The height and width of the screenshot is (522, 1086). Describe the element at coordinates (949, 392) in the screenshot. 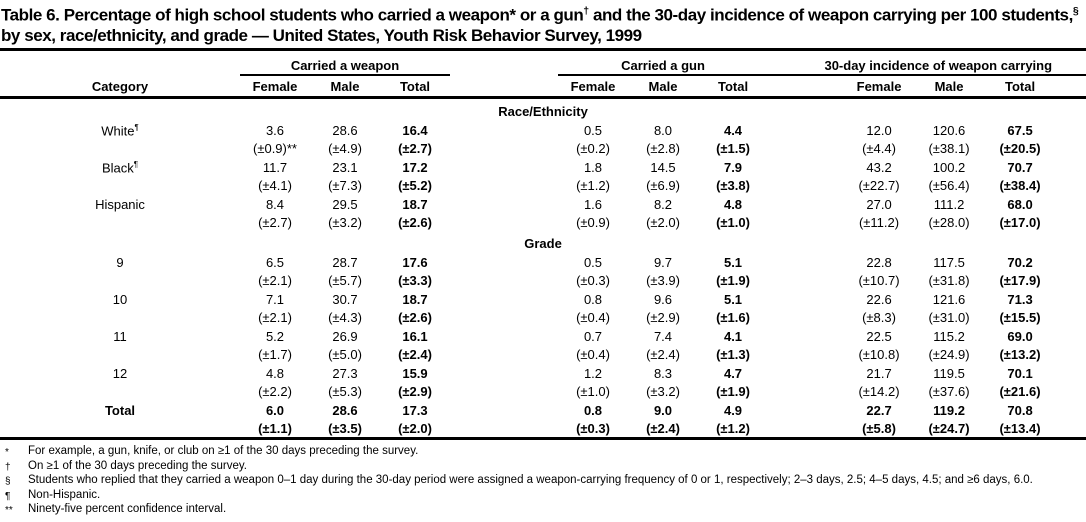

I see `ci-cell: (±37.6)` at that location.